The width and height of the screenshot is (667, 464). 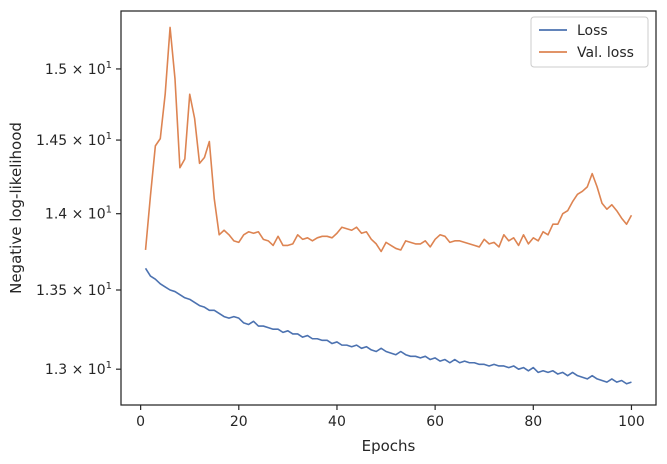 I want to click on x-tick-label: 40, so click(x=337, y=422).